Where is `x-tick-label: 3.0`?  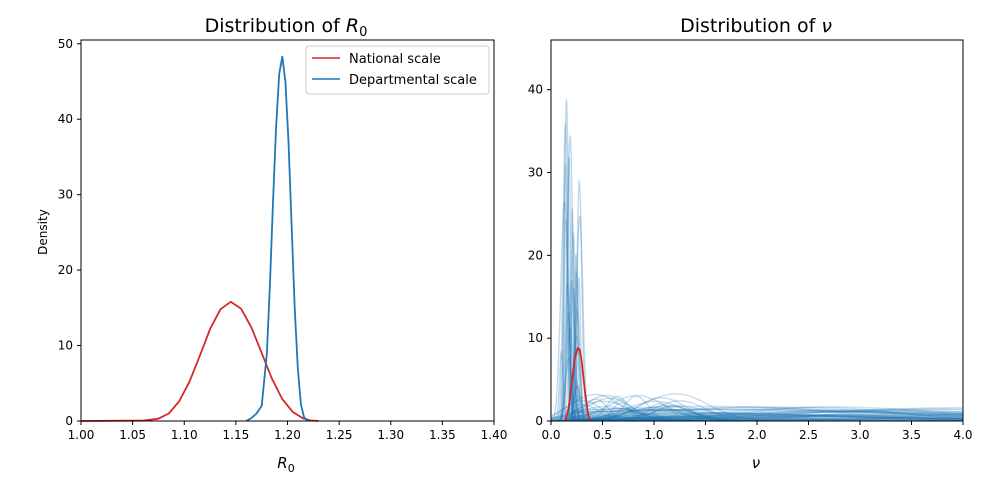 x-tick-label: 3.0 is located at coordinates (859, 435).